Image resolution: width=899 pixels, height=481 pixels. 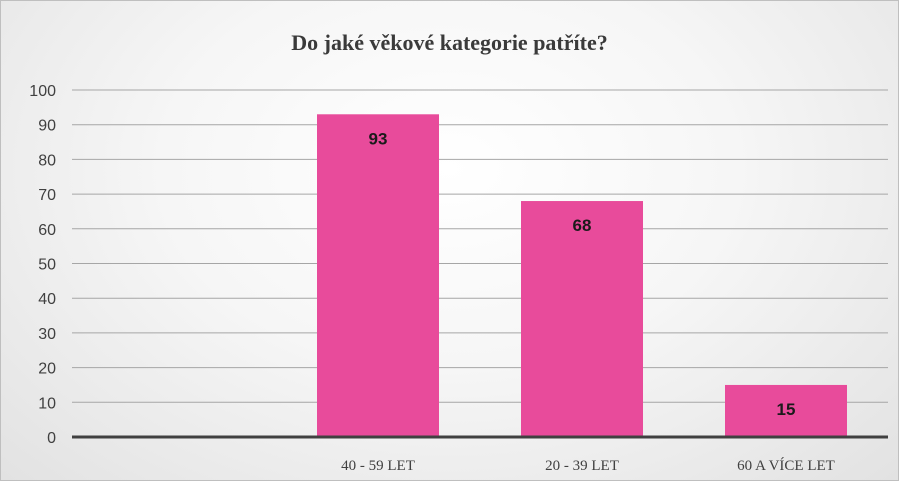 I want to click on y-tick-label: 10, so click(x=47, y=403).